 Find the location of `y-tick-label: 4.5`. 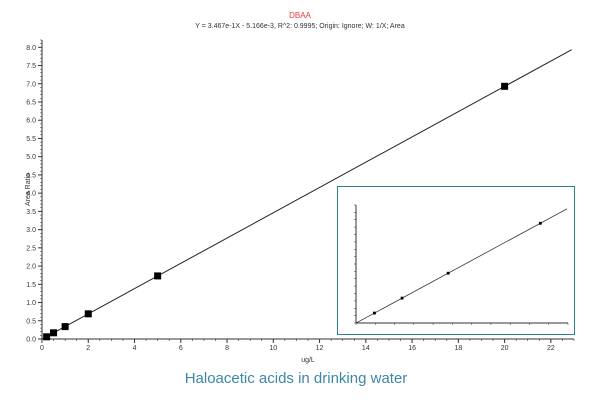

y-tick-label: 4.5 is located at coordinates (31, 175).